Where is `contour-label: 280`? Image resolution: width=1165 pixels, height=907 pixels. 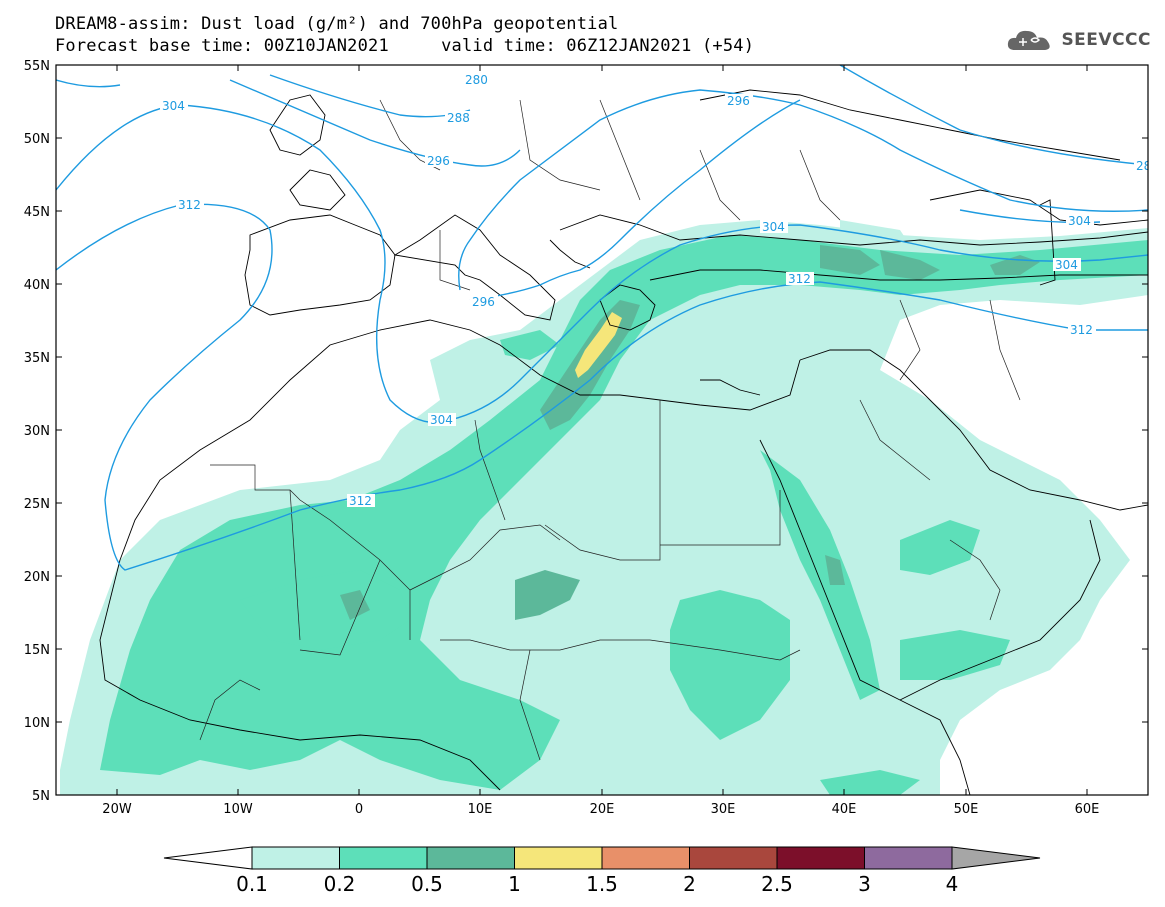
contour-label: 280 is located at coordinates (476, 80).